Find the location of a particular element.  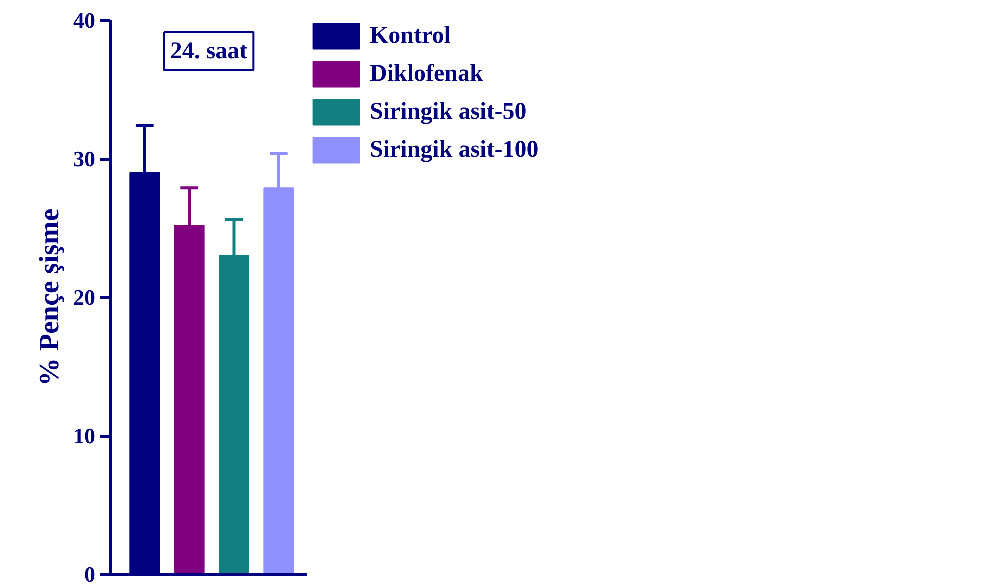

y-tick-label: 10 is located at coordinates (85, 436).